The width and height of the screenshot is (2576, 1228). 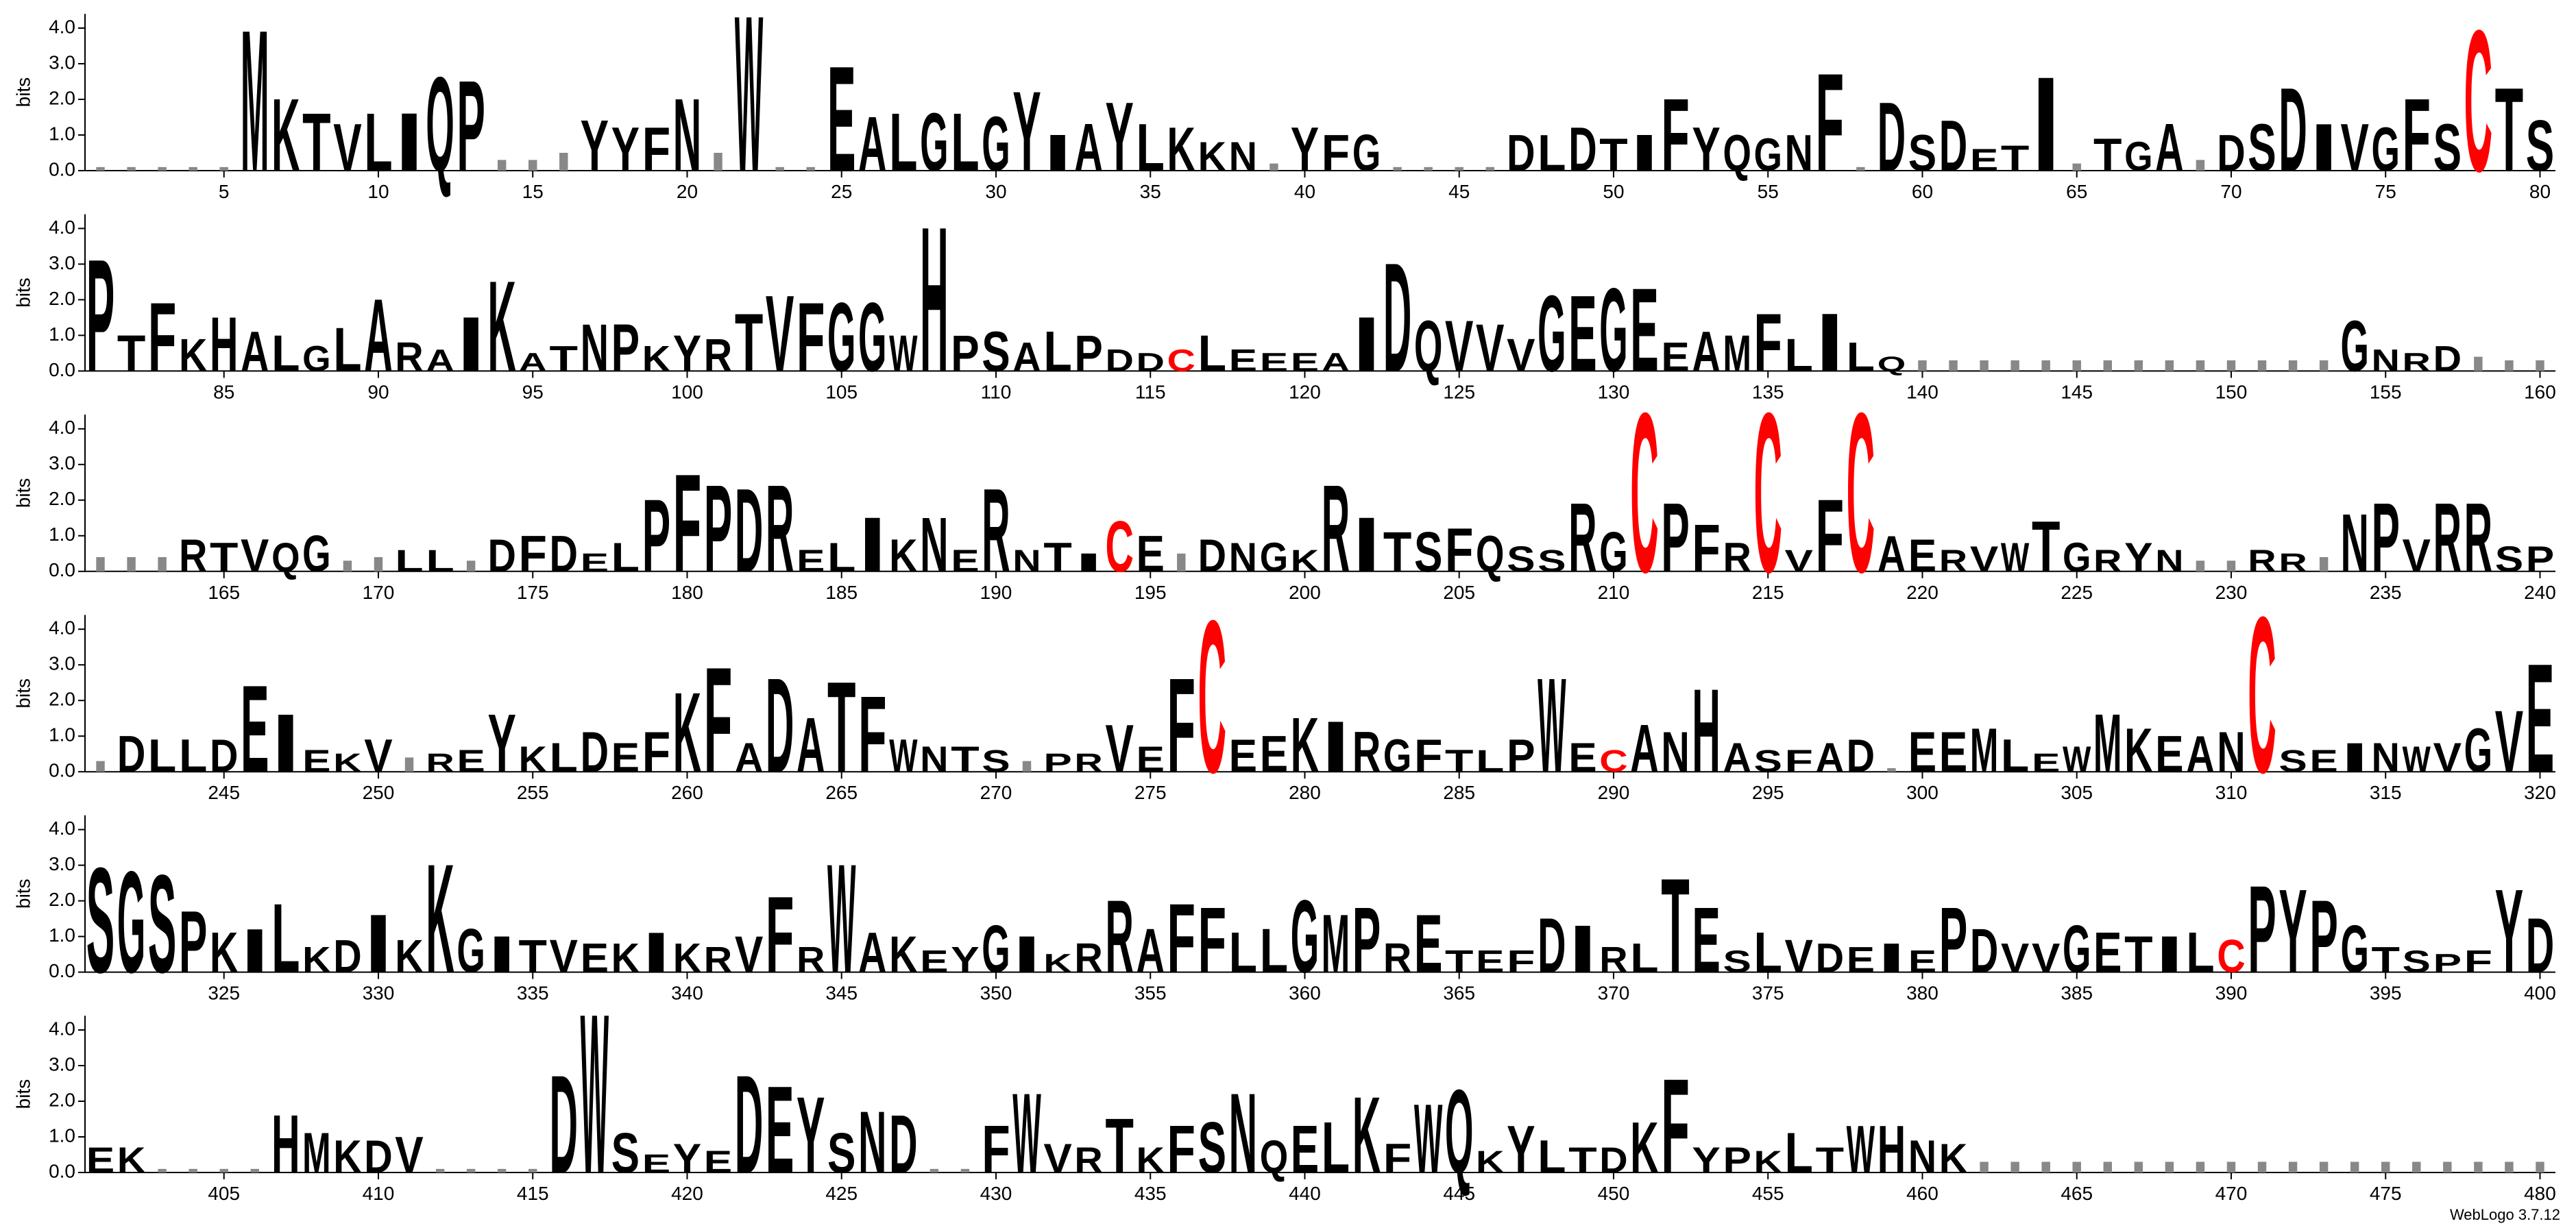 What do you see at coordinates (1768, 191) in the screenshot?
I see `x-tick-label: 55` at bounding box center [1768, 191].